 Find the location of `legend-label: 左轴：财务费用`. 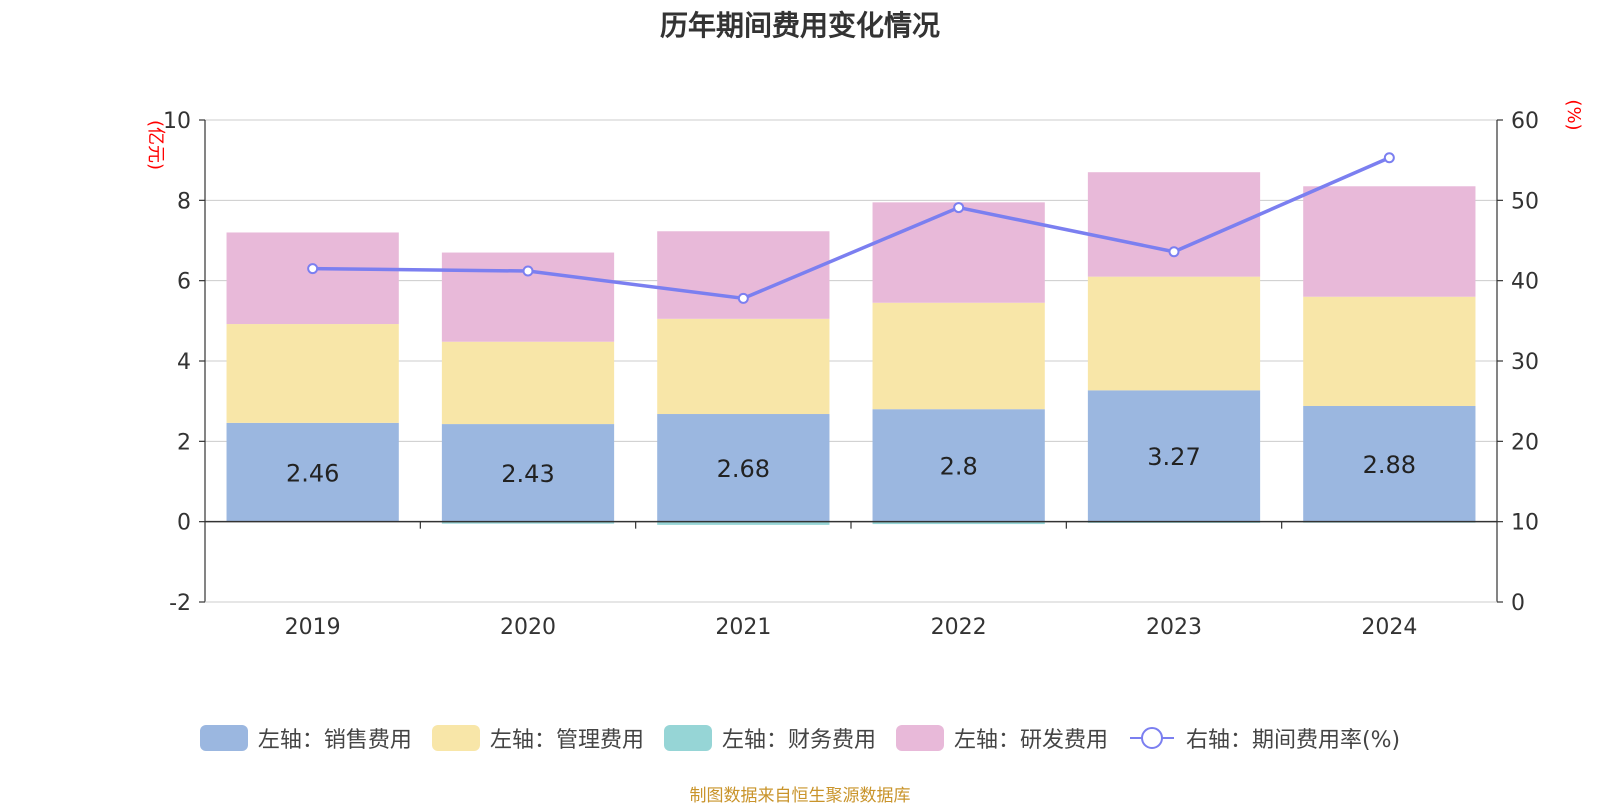

legend-label: 左轴：财务费用 is located at coordinates (798, 740).